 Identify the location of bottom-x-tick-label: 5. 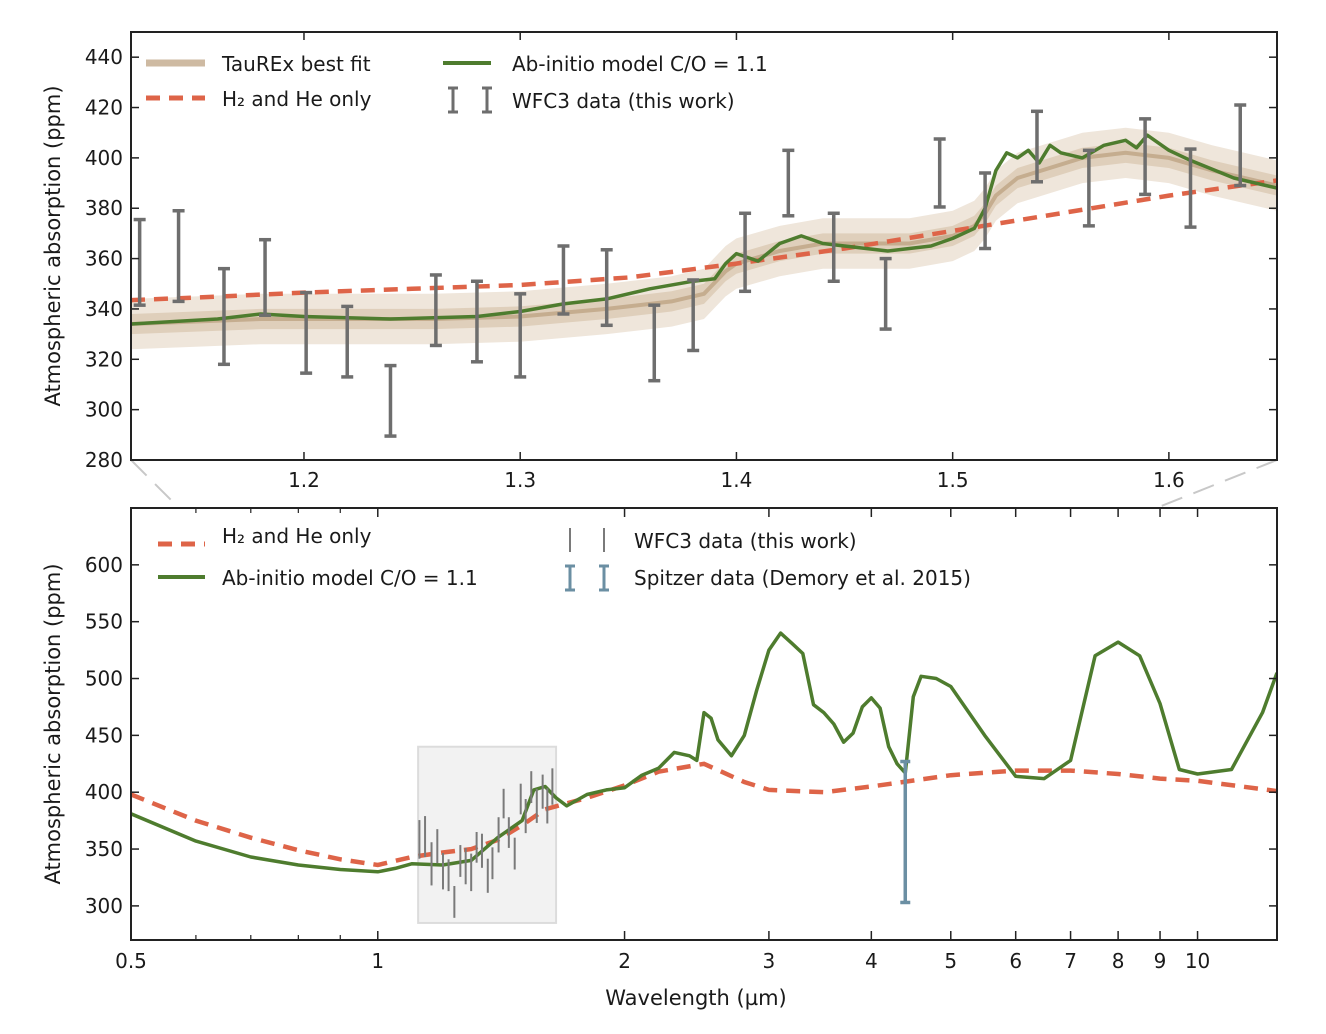
(950, 961).